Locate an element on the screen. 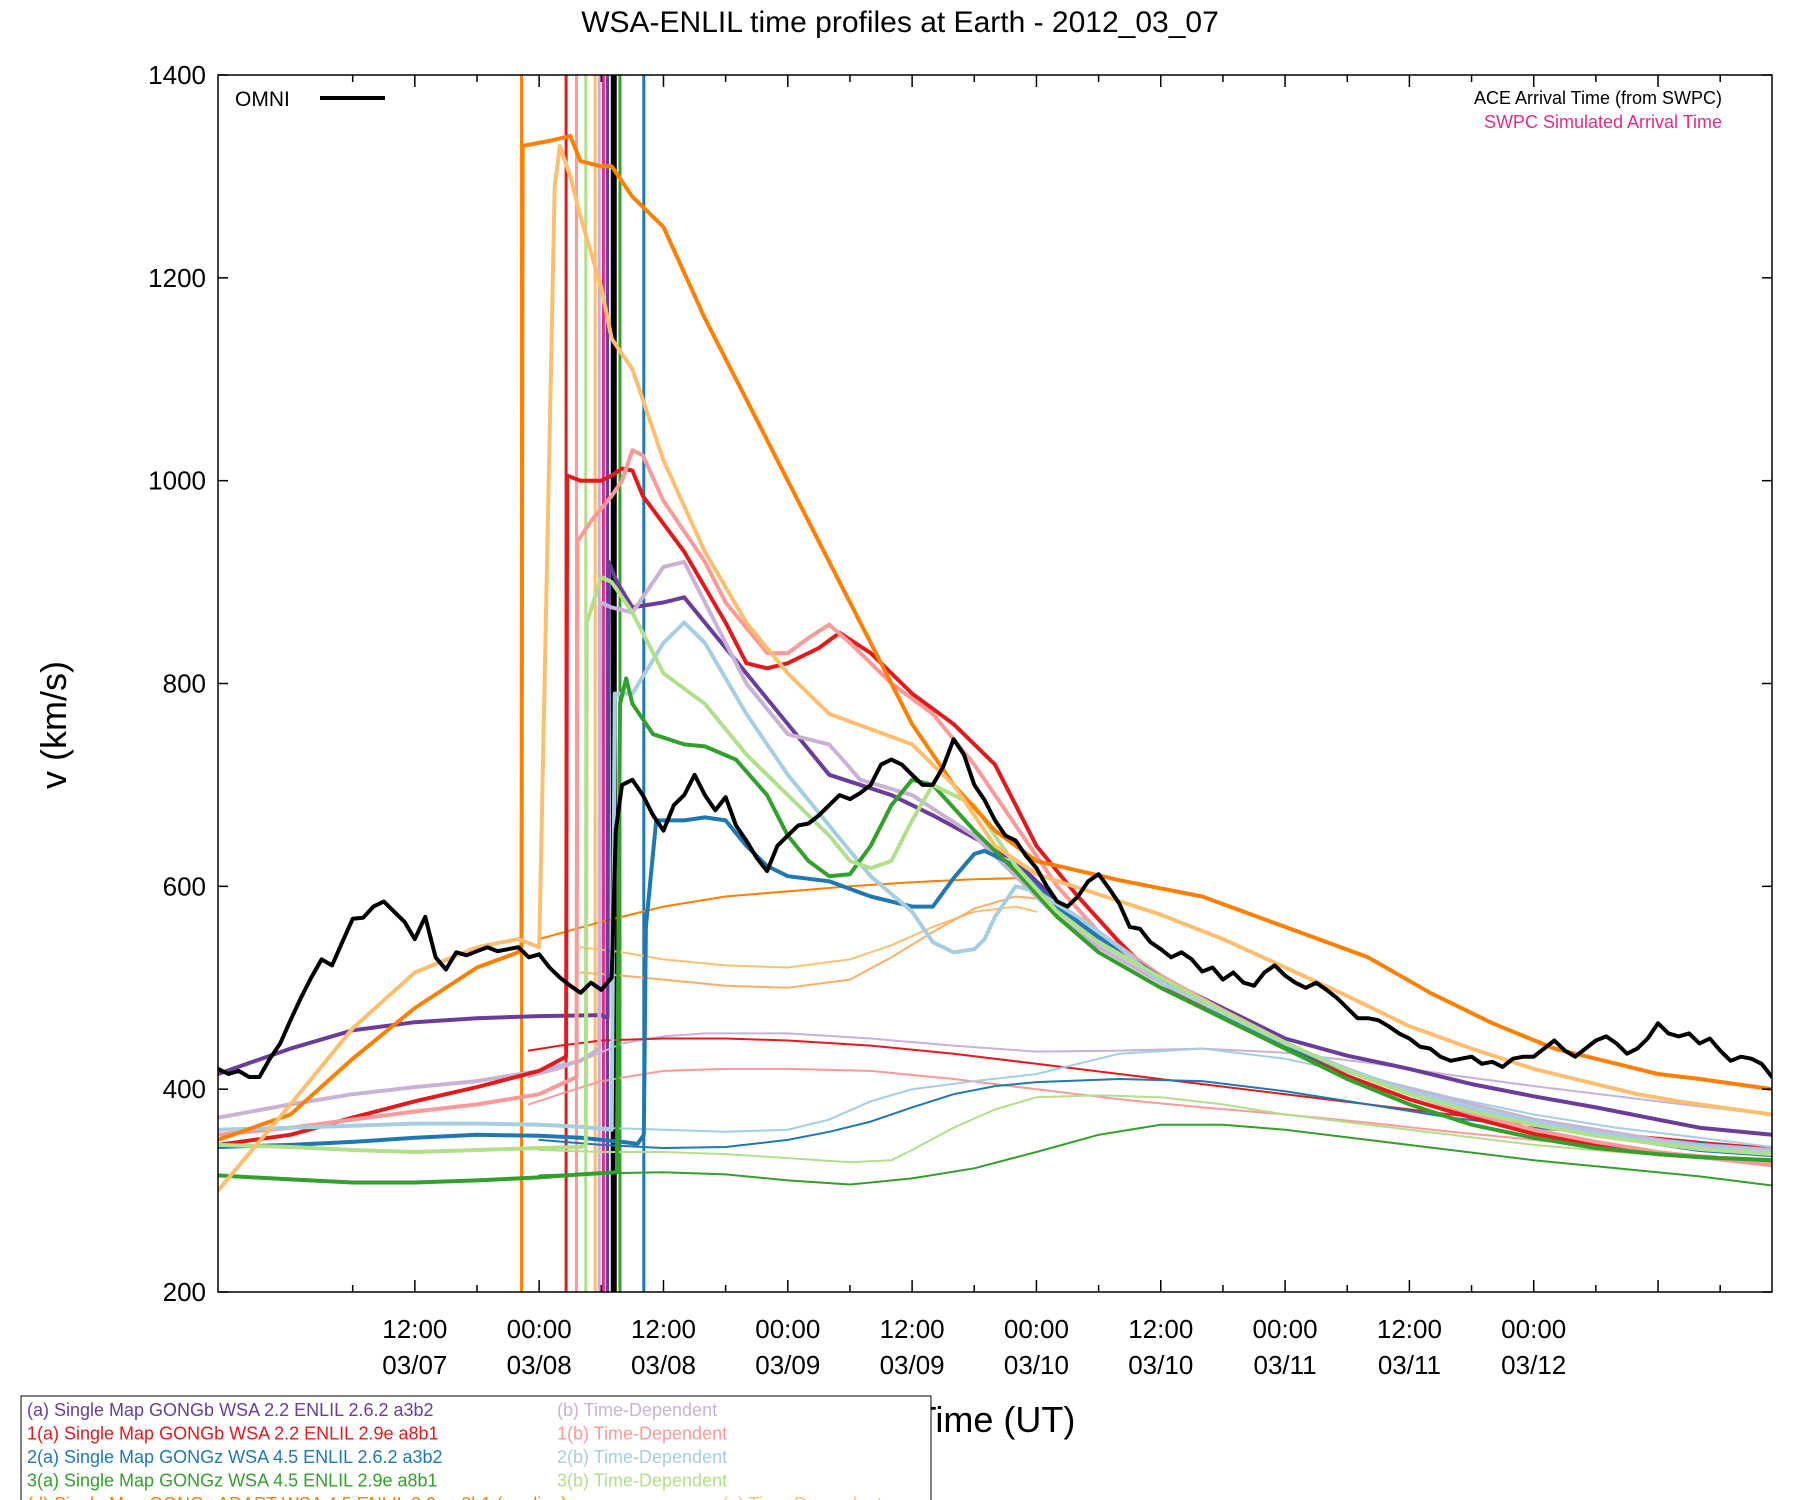 The image size is (1800, 1500). series-line-2-b-thin is located at coordinates (1155, 1097).